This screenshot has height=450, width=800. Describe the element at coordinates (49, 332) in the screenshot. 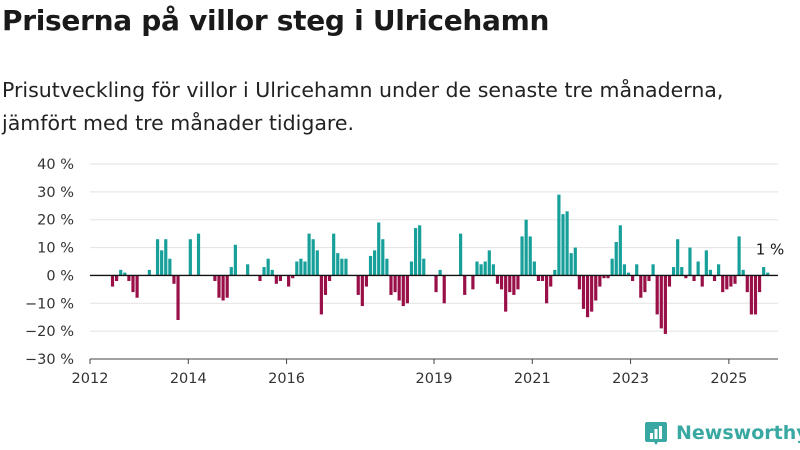

I see `y-tick-label: −20 %` at that location.